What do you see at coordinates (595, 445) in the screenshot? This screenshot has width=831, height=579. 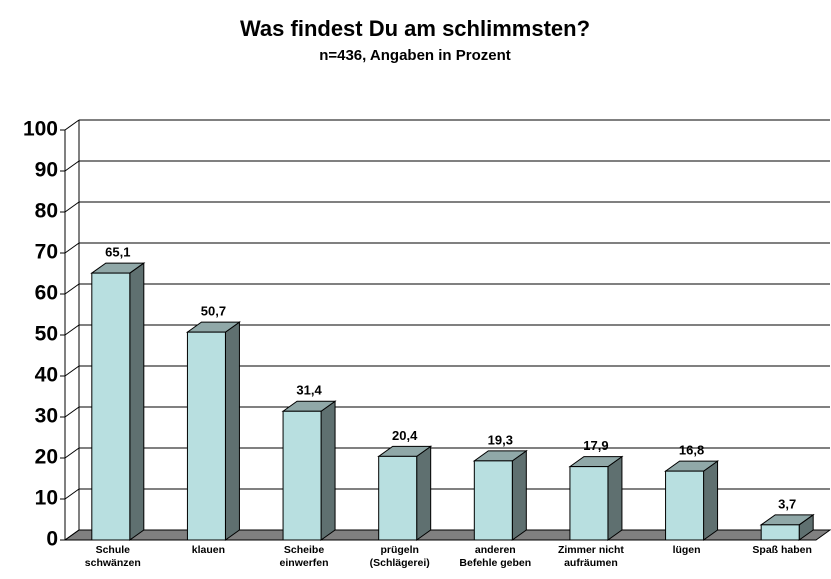 I see `value-label: 17,9` at bounding box center [595, 445].